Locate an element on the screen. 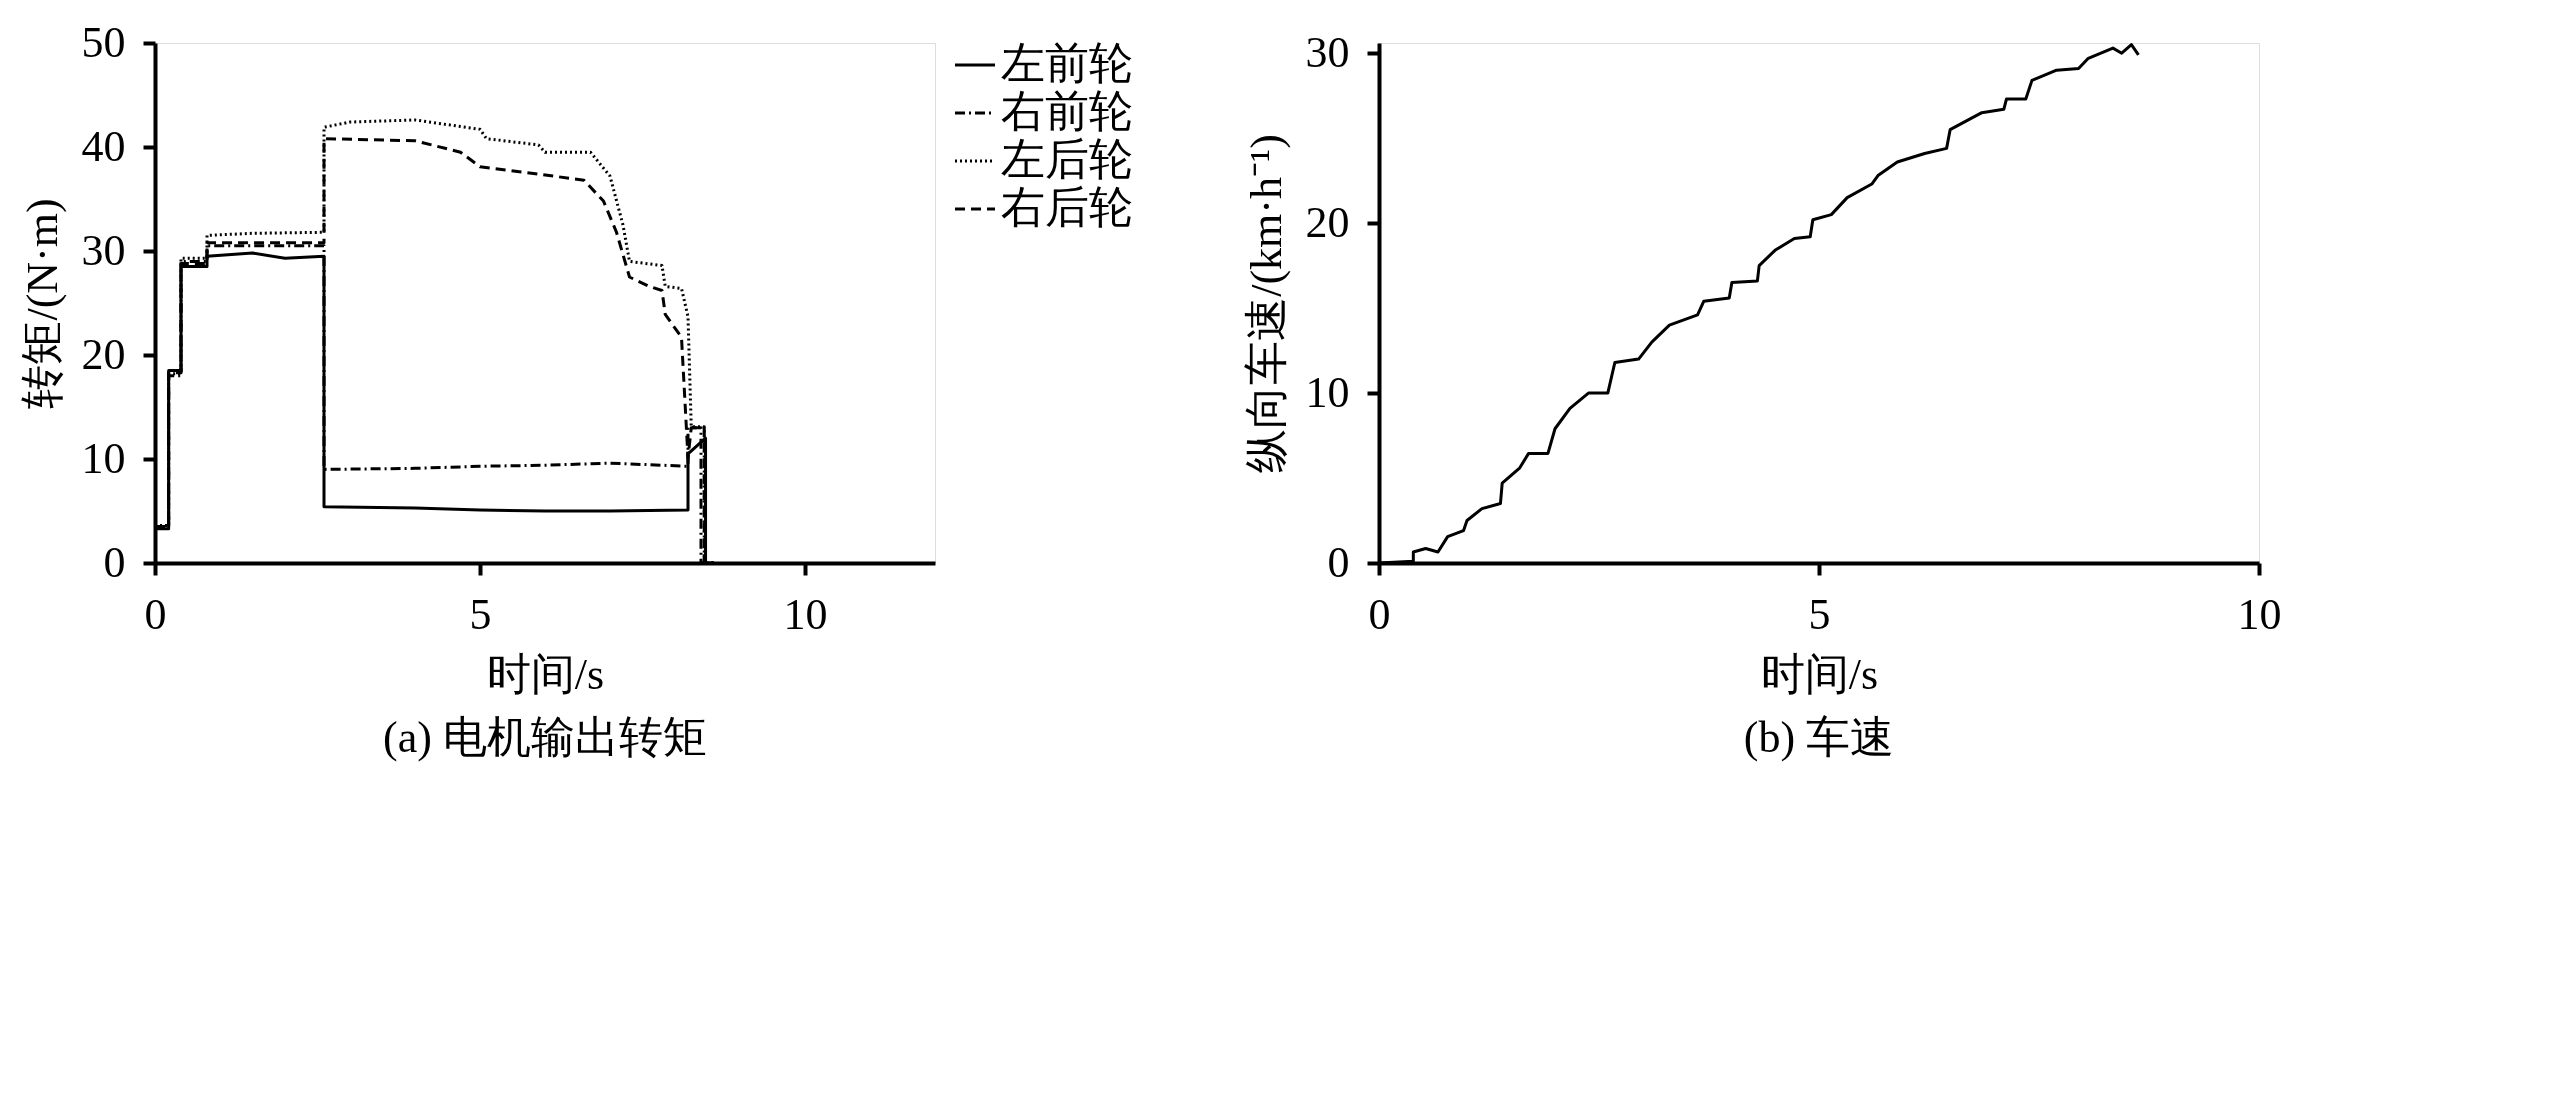  y-tick-label: 40 is located at coordinates (103, 146).